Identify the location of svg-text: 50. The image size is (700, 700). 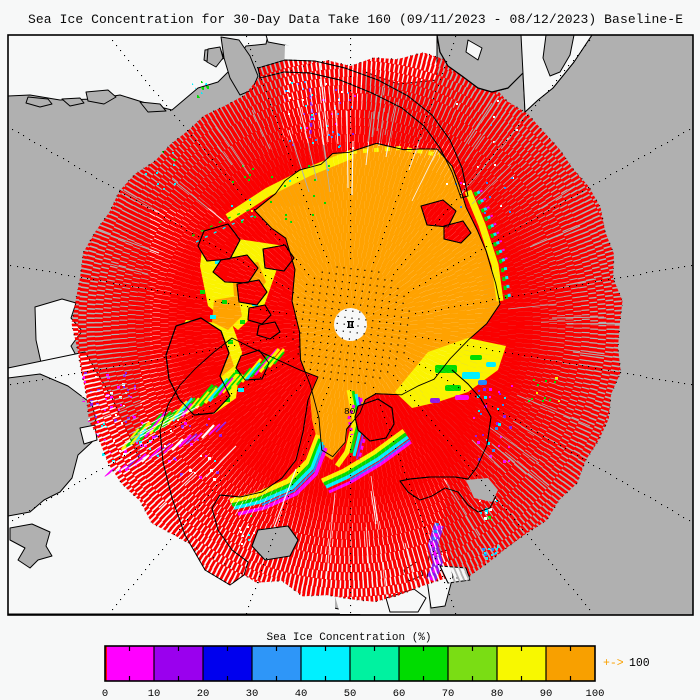
(350, 694).